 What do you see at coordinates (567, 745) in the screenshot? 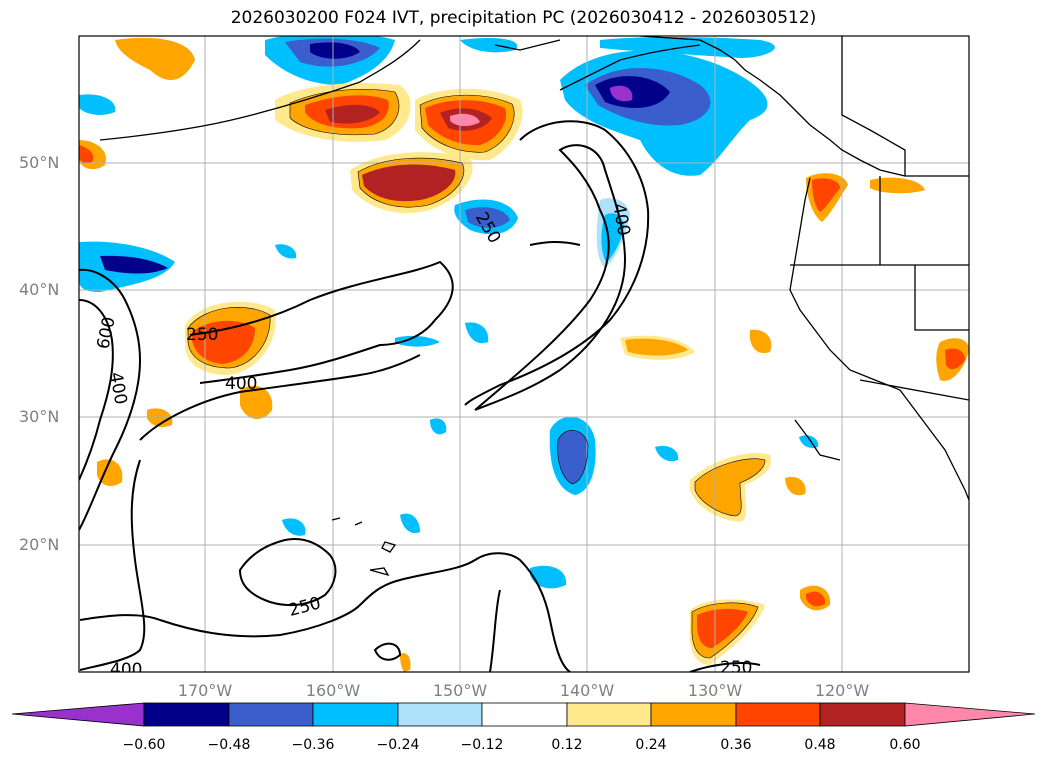
I see `colorbar-tick: 0.12` at bounding box center [567, 745].